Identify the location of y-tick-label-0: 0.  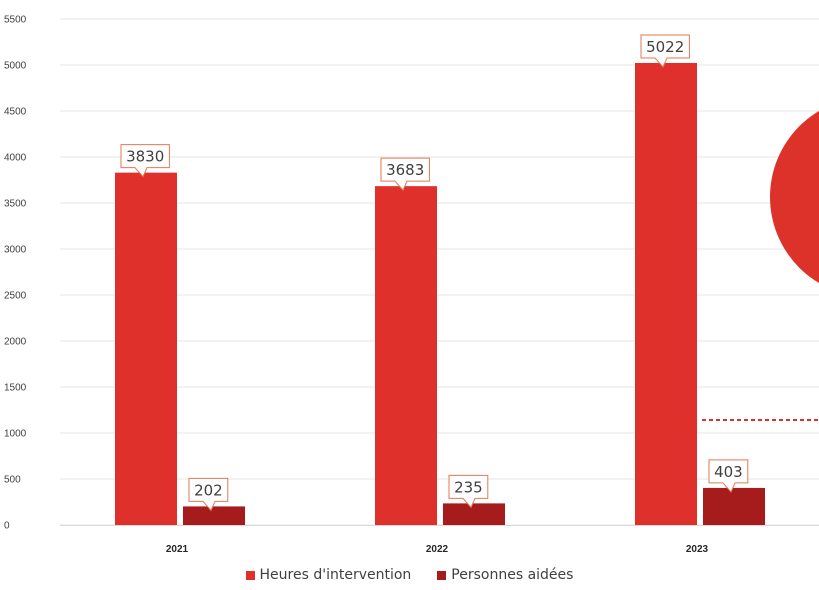
(7, 526).